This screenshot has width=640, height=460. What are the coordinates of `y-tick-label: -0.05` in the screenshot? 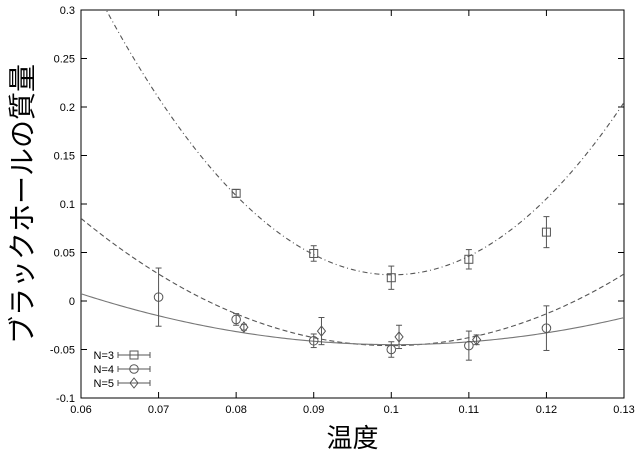 It's located at (62, 351).